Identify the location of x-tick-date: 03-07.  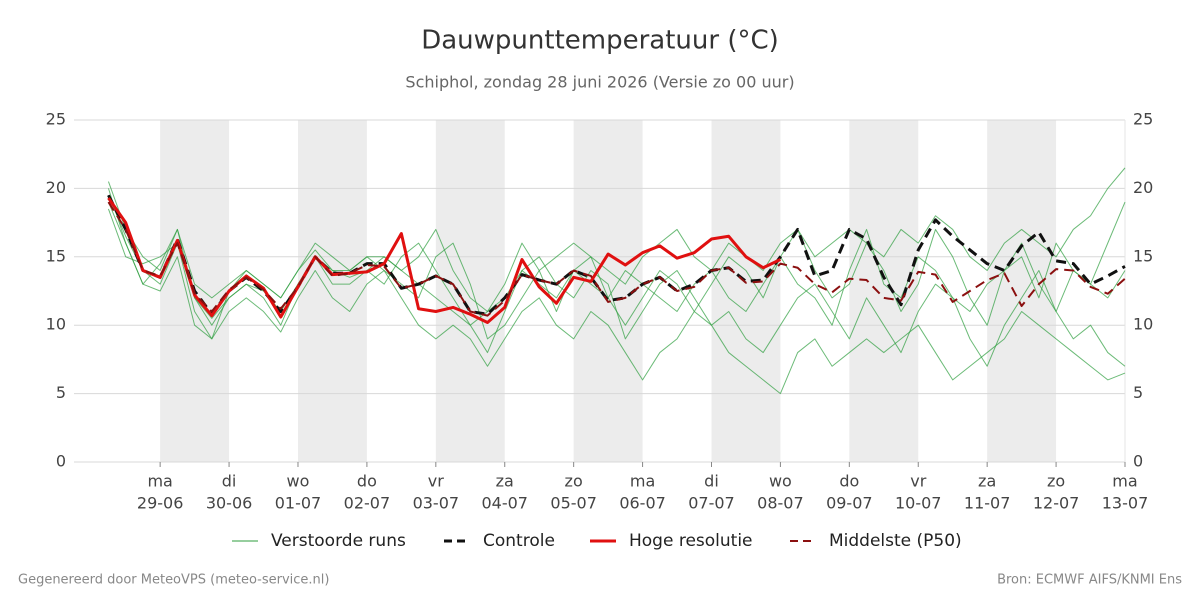
(436, 503).